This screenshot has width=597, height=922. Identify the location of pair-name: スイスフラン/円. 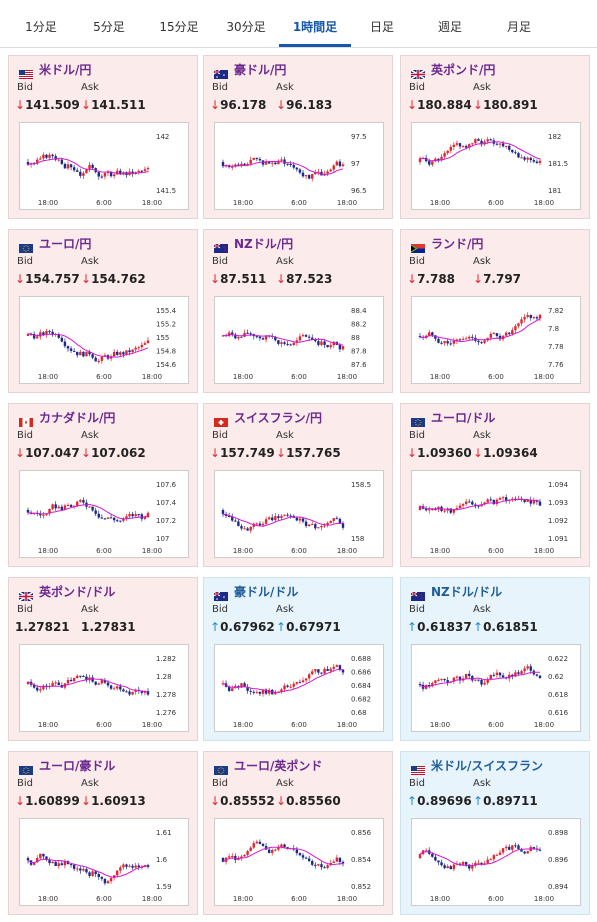
(278, 418).